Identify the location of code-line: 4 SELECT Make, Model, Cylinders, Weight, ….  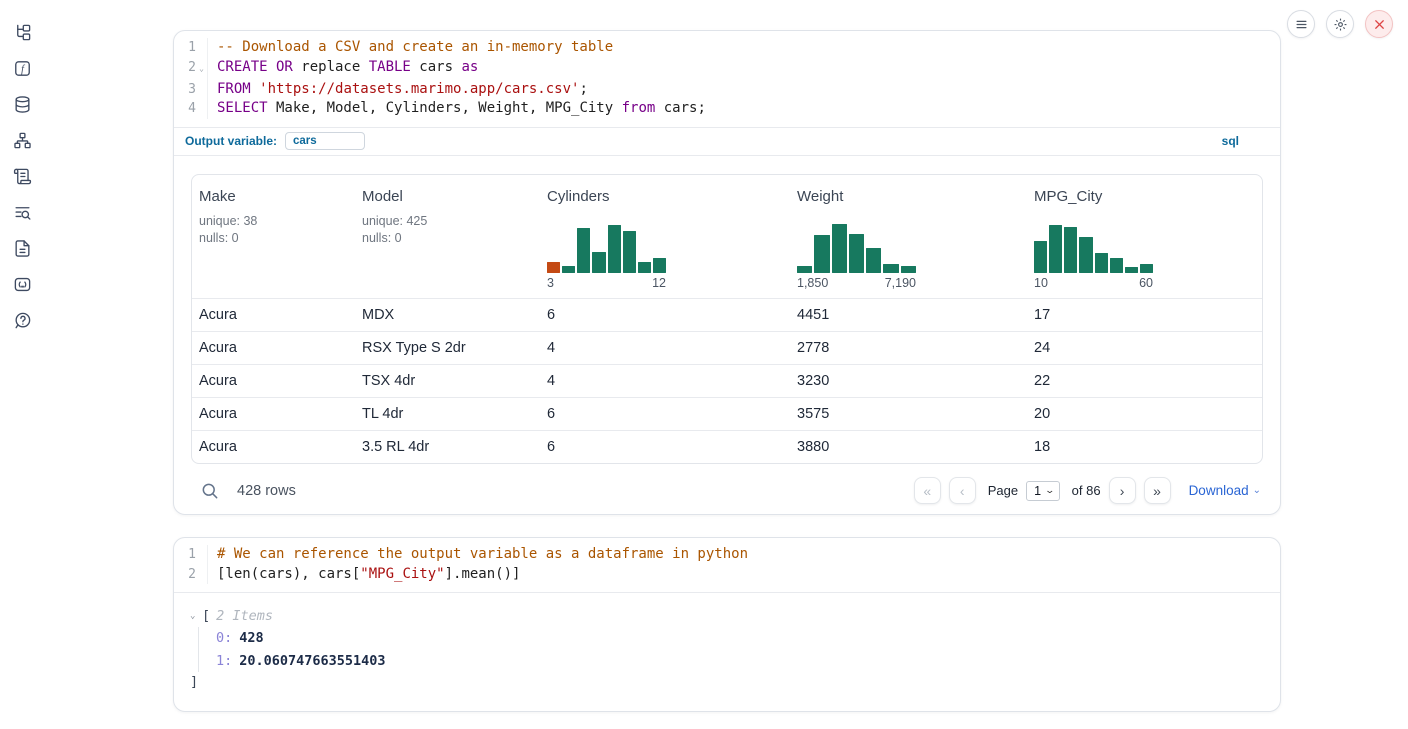
(727, 109).